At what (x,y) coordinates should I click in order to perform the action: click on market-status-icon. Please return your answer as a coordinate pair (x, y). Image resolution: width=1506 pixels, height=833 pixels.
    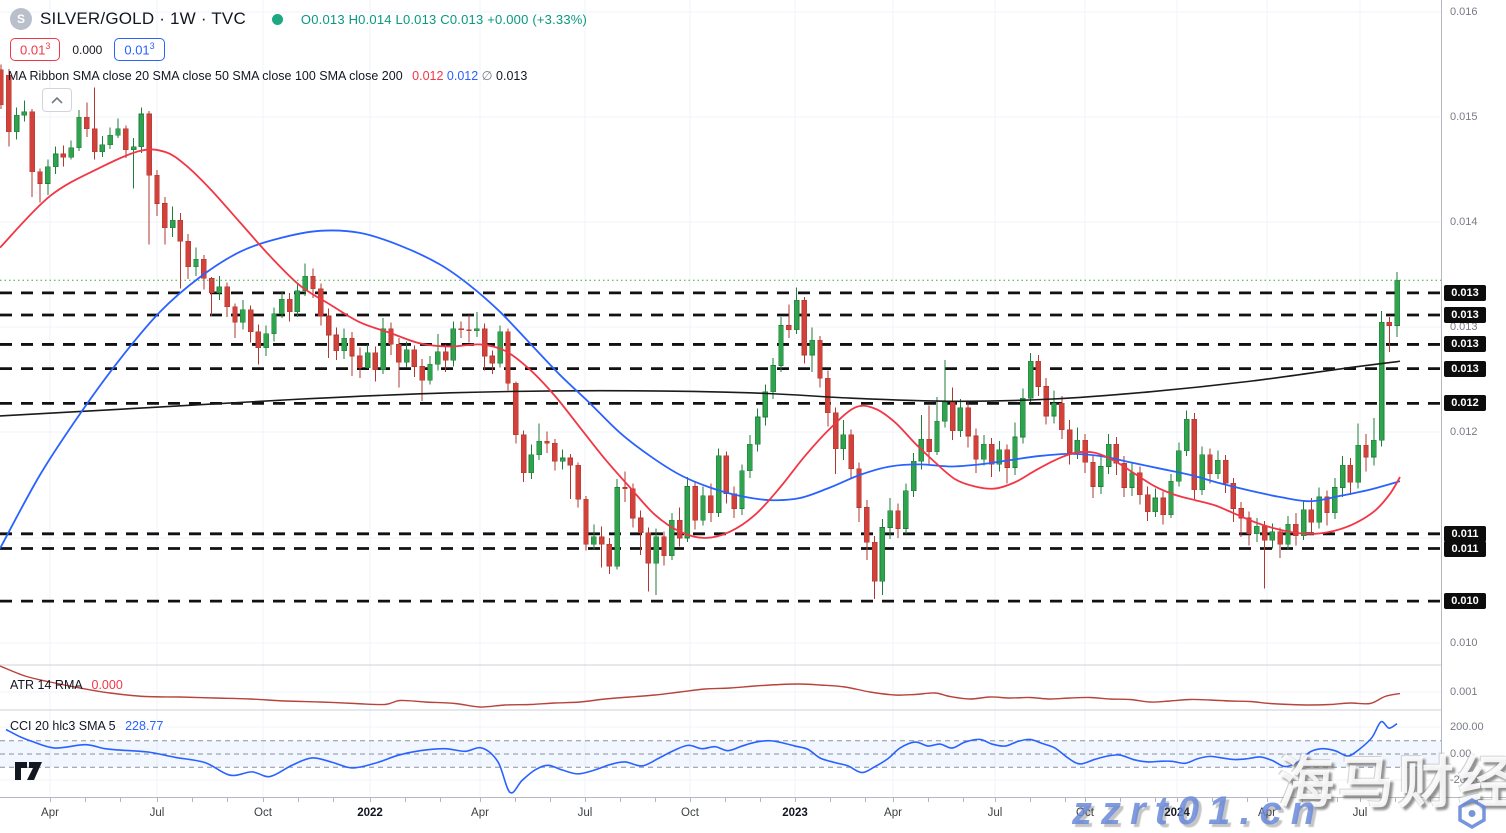
    Looking at the image, I should click on (277, 19).